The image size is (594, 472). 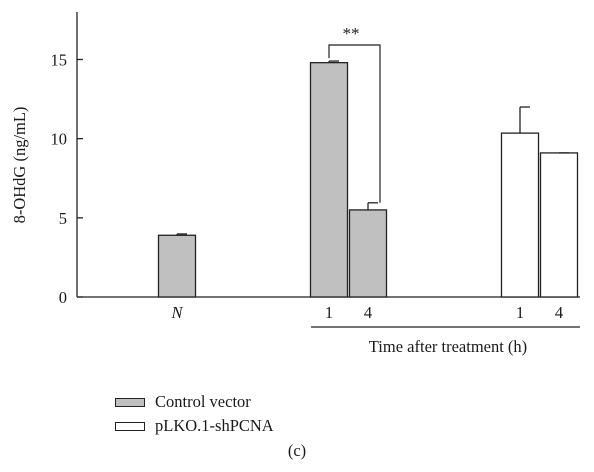 I want to click on significance-bracket, so click(x=354, y=123).